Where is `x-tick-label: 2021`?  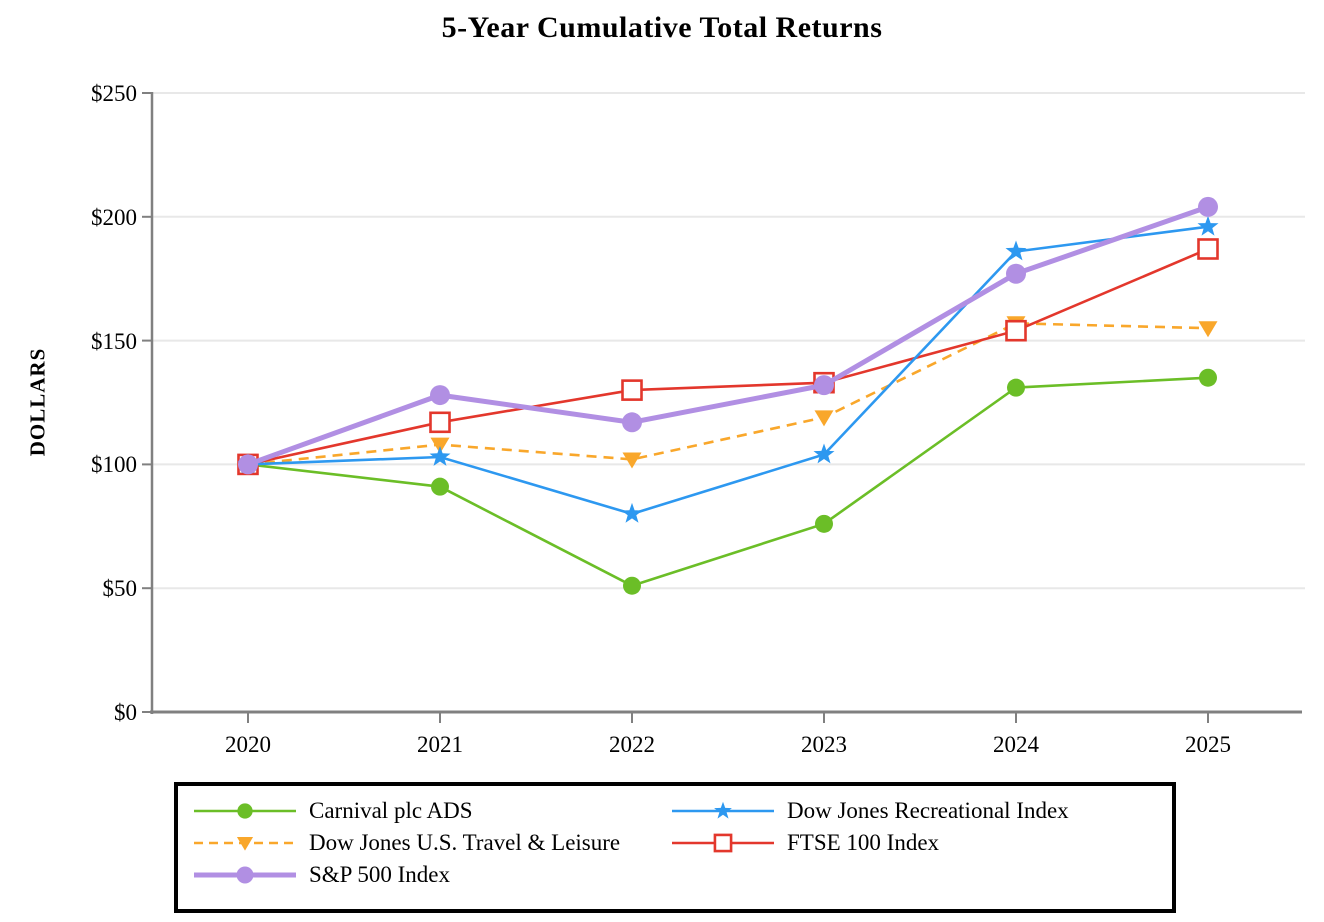
x-tick-label: 2021 is located at coordinates (440, 744).